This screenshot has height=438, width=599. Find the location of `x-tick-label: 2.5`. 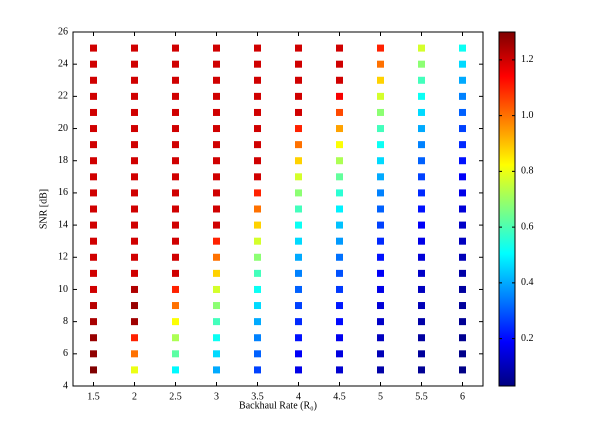

x-tick-label: 2.5 is located at coordinates (175, 396).